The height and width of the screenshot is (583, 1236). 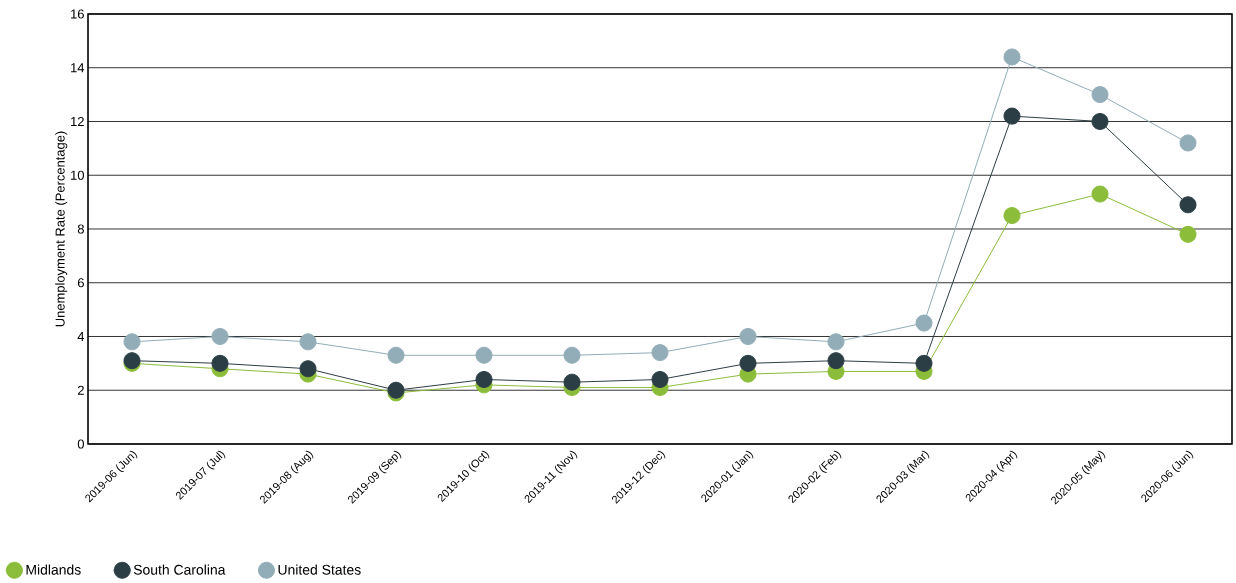 I want to click on y-tick-label: 16, so click(x=77, y=14).